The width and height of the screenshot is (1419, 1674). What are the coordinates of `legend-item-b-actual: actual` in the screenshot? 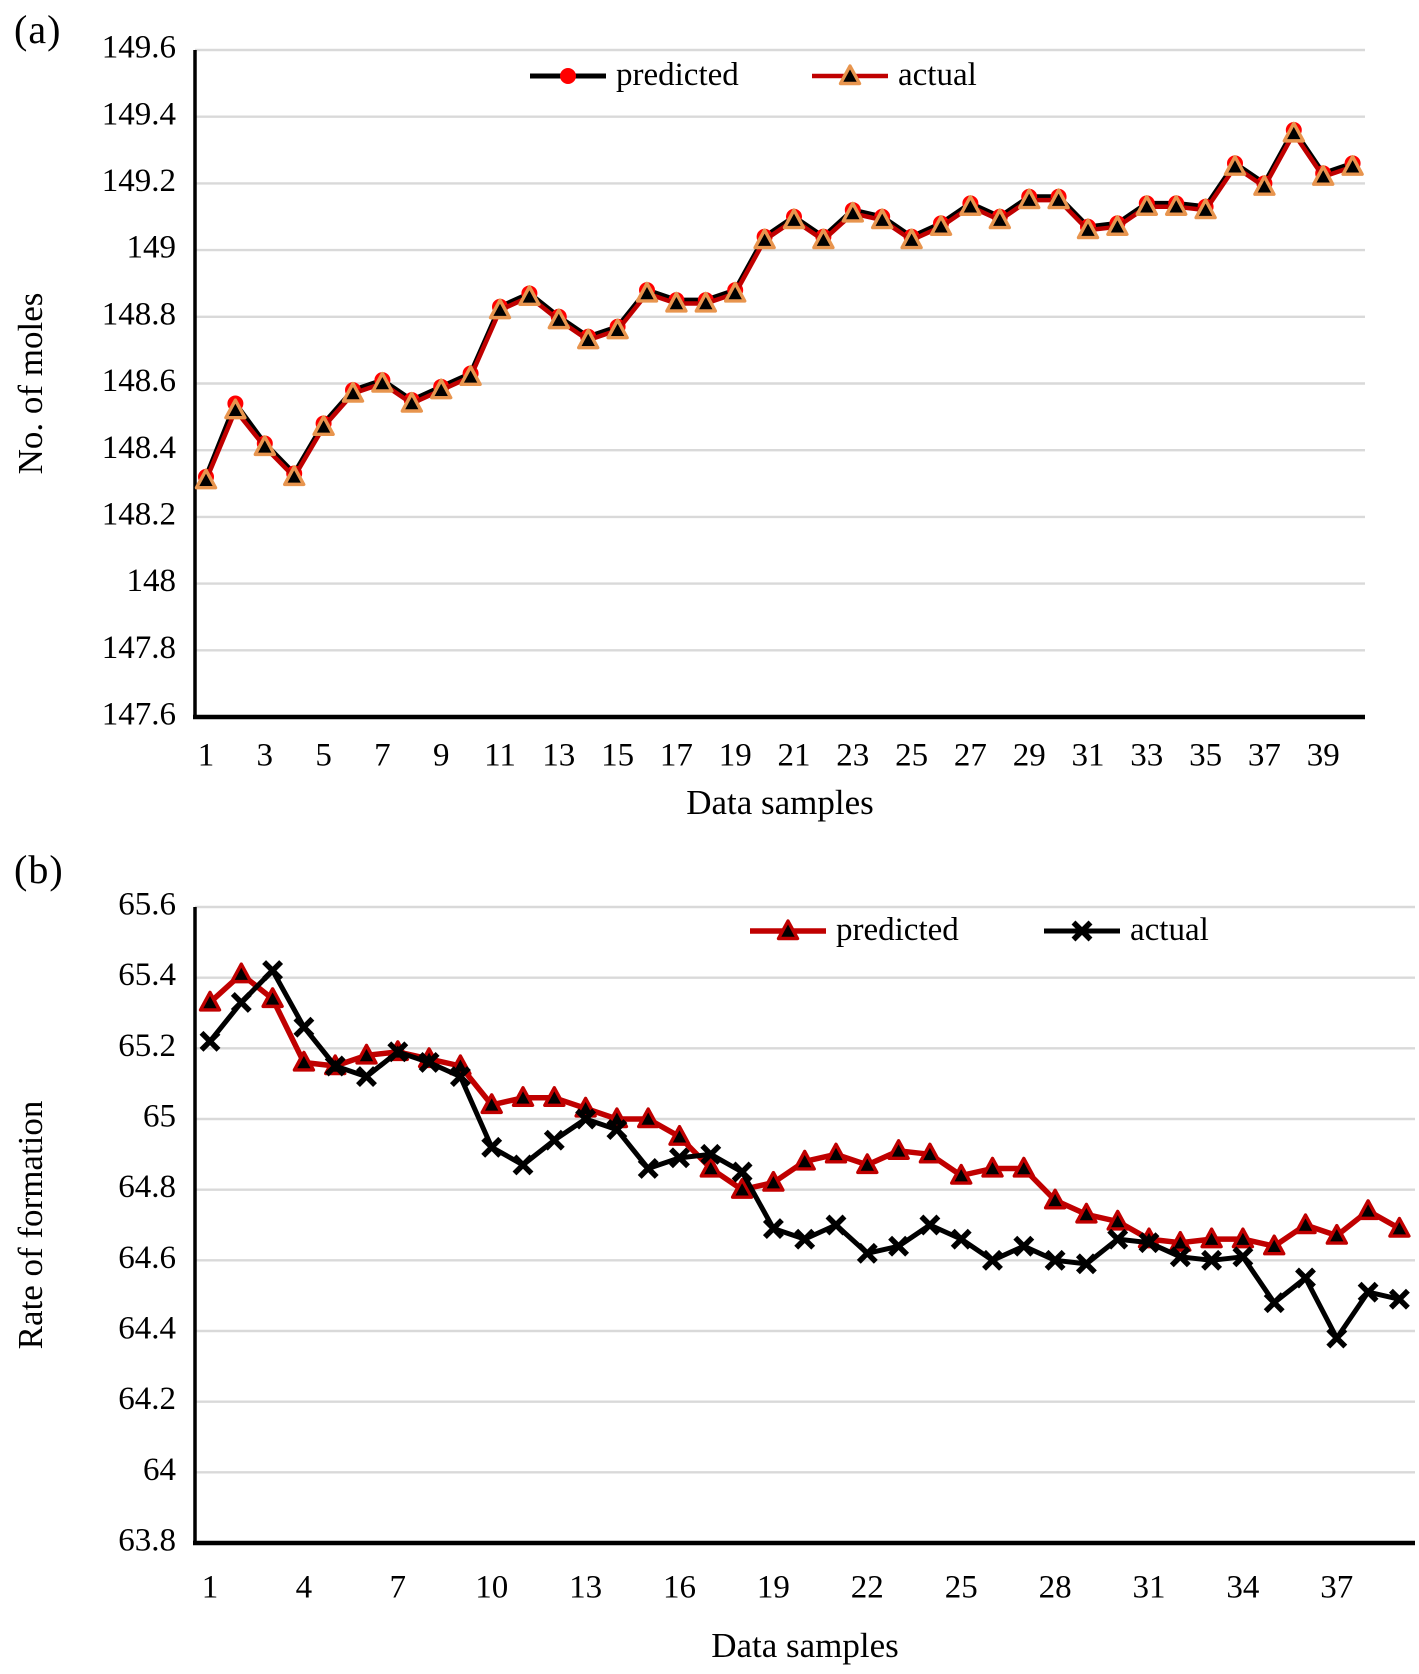 It's located at (1125, 930).